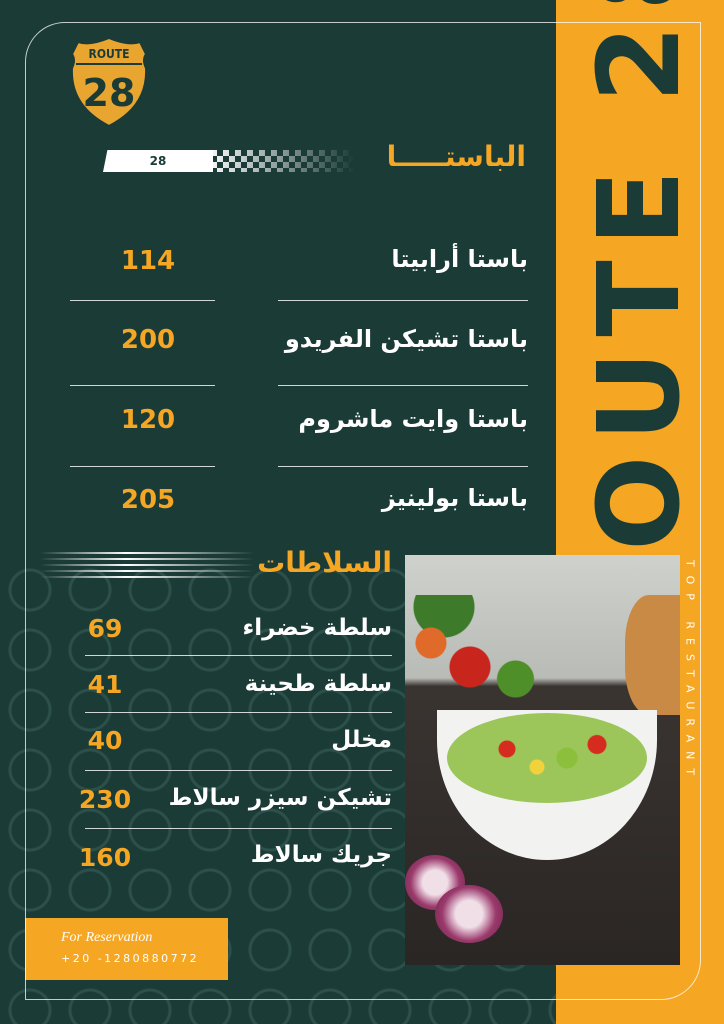  What do you see at coordinates (413, 419) in the screenshot?
I see `menu-item-name: باستا وايت ماشروم` at bounding box center [413, 419].